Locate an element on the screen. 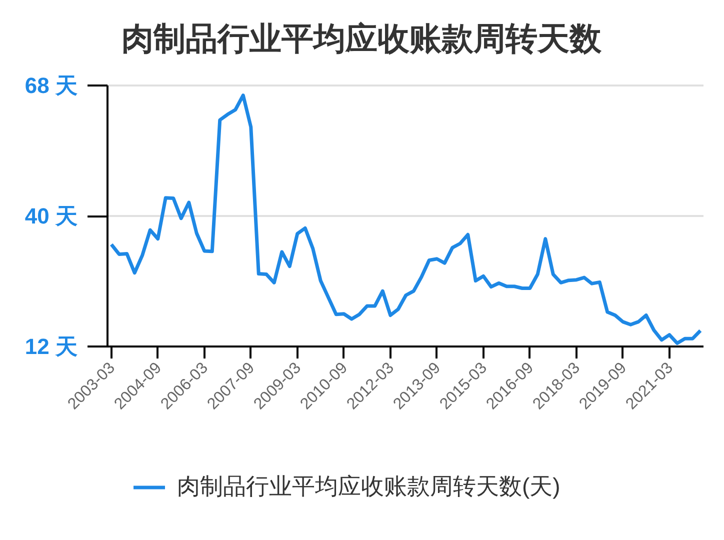  y-tick-label: 40 天 is located at coordinates (51, 216).